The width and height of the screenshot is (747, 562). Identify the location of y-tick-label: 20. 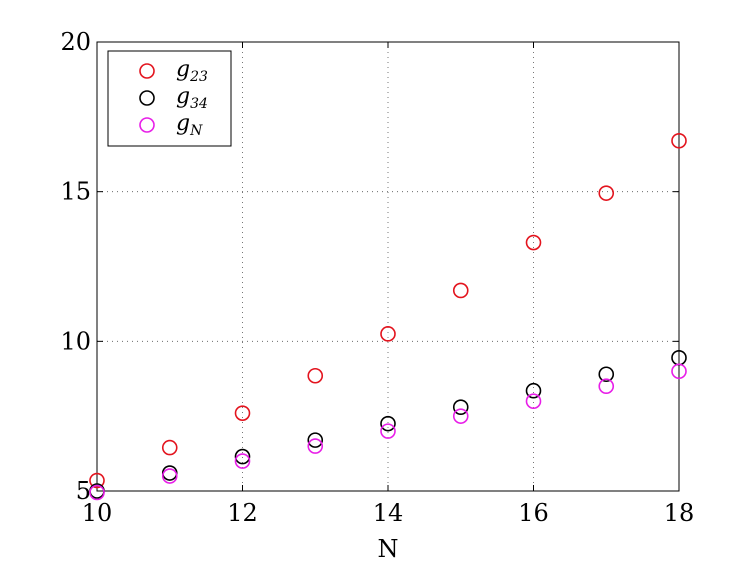
(75, 42).